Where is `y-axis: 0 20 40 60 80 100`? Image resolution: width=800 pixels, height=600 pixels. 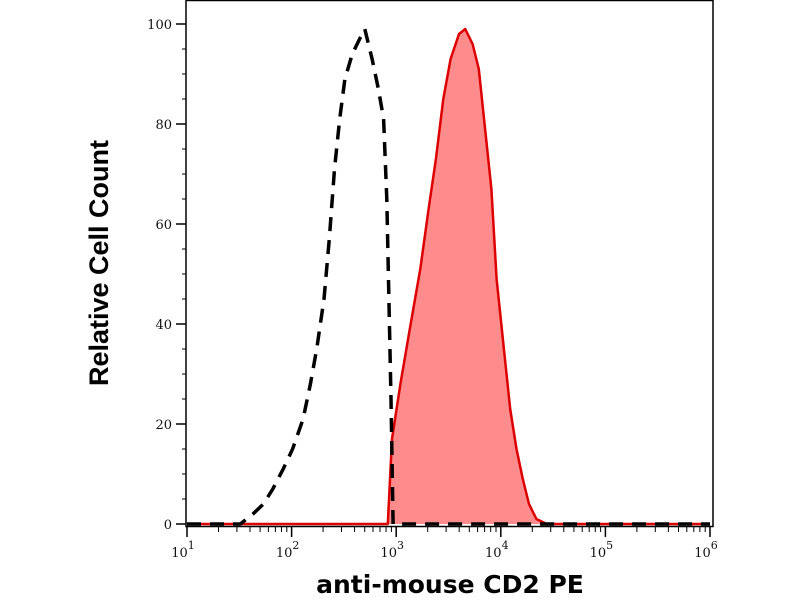 y-axis: 0 20 40 60 80 100 is located at coordinates (166, 275).